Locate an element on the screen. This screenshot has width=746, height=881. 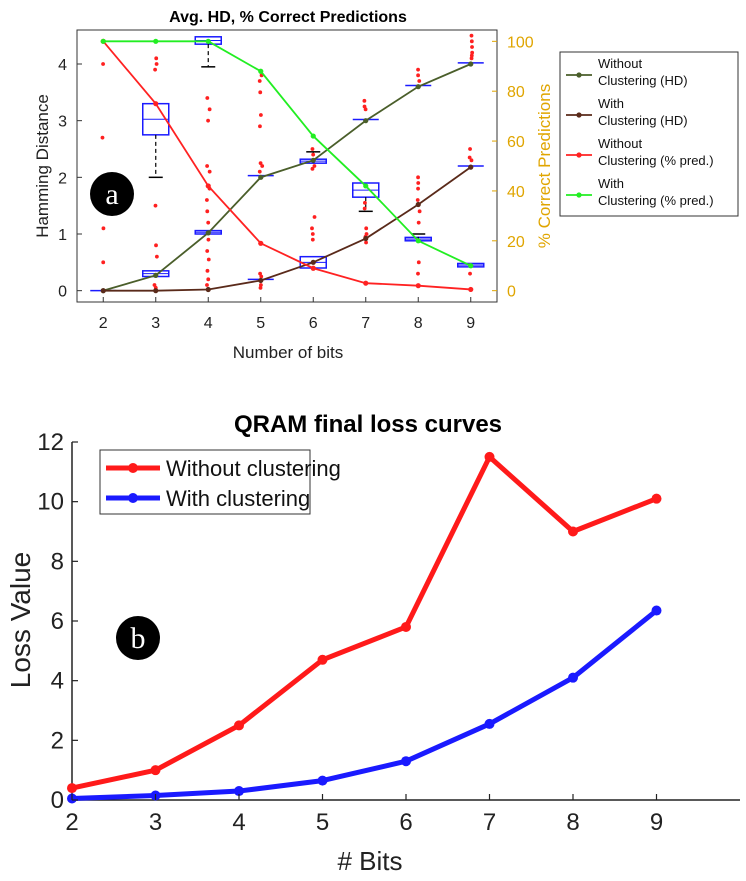
chart-a-ytick-right-label: 40 is located at coordinates (516, 192).